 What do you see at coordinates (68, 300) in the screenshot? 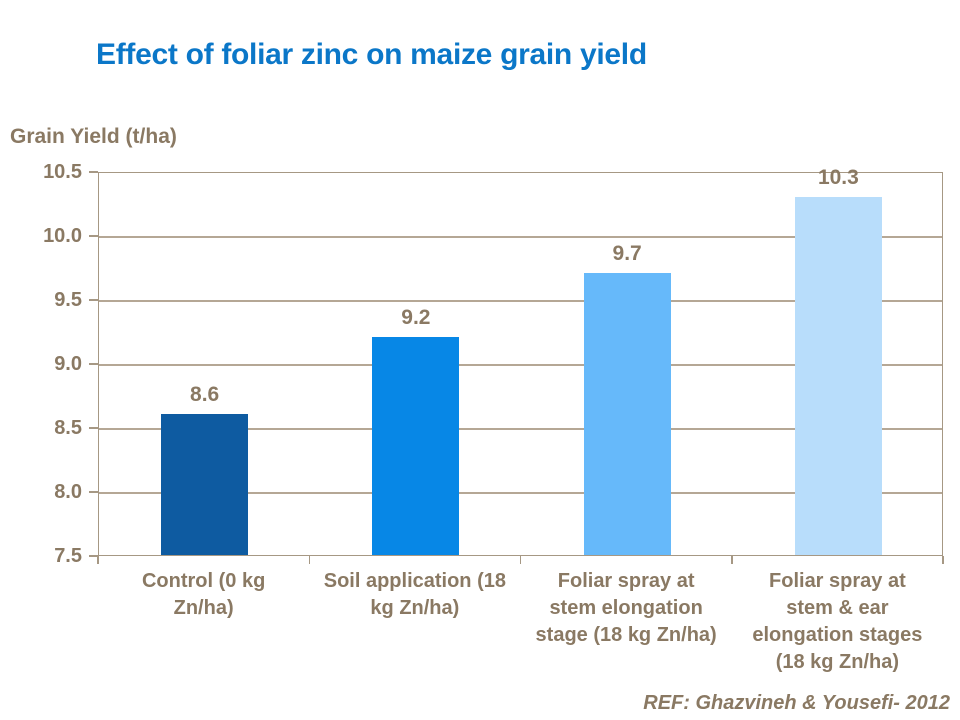
I see `y-tick-label: 9.5` at bounding box center [68, 300].